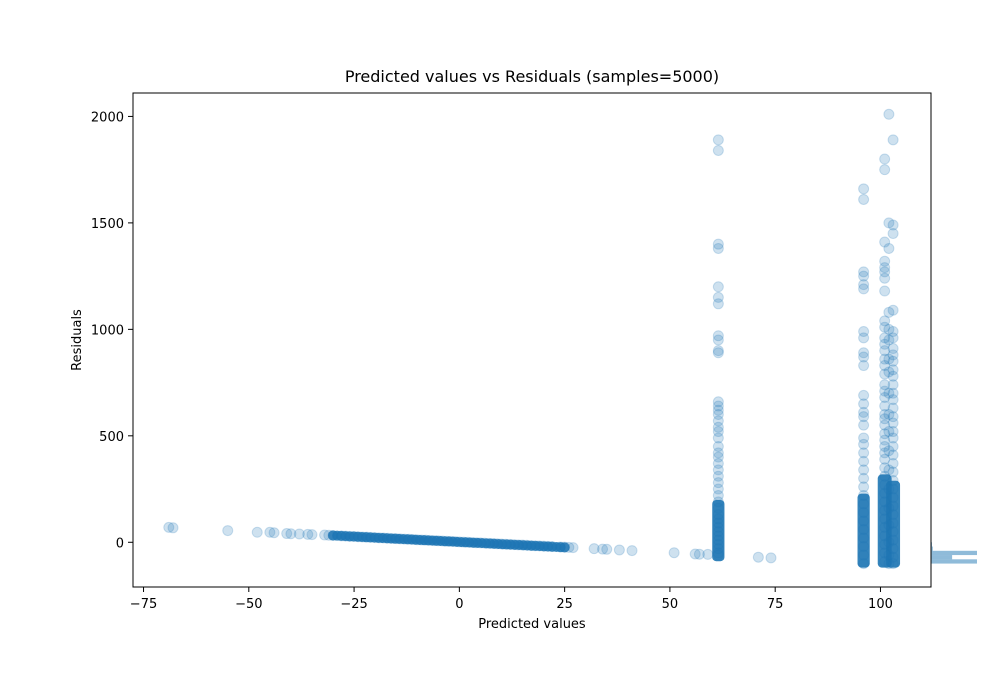 The width and height of the screenshot is (1000, 700). What do you see at coordinates (353, 604) in the screenshot?
I see `x-tick-label: −25` at bounding box center [353, 604].